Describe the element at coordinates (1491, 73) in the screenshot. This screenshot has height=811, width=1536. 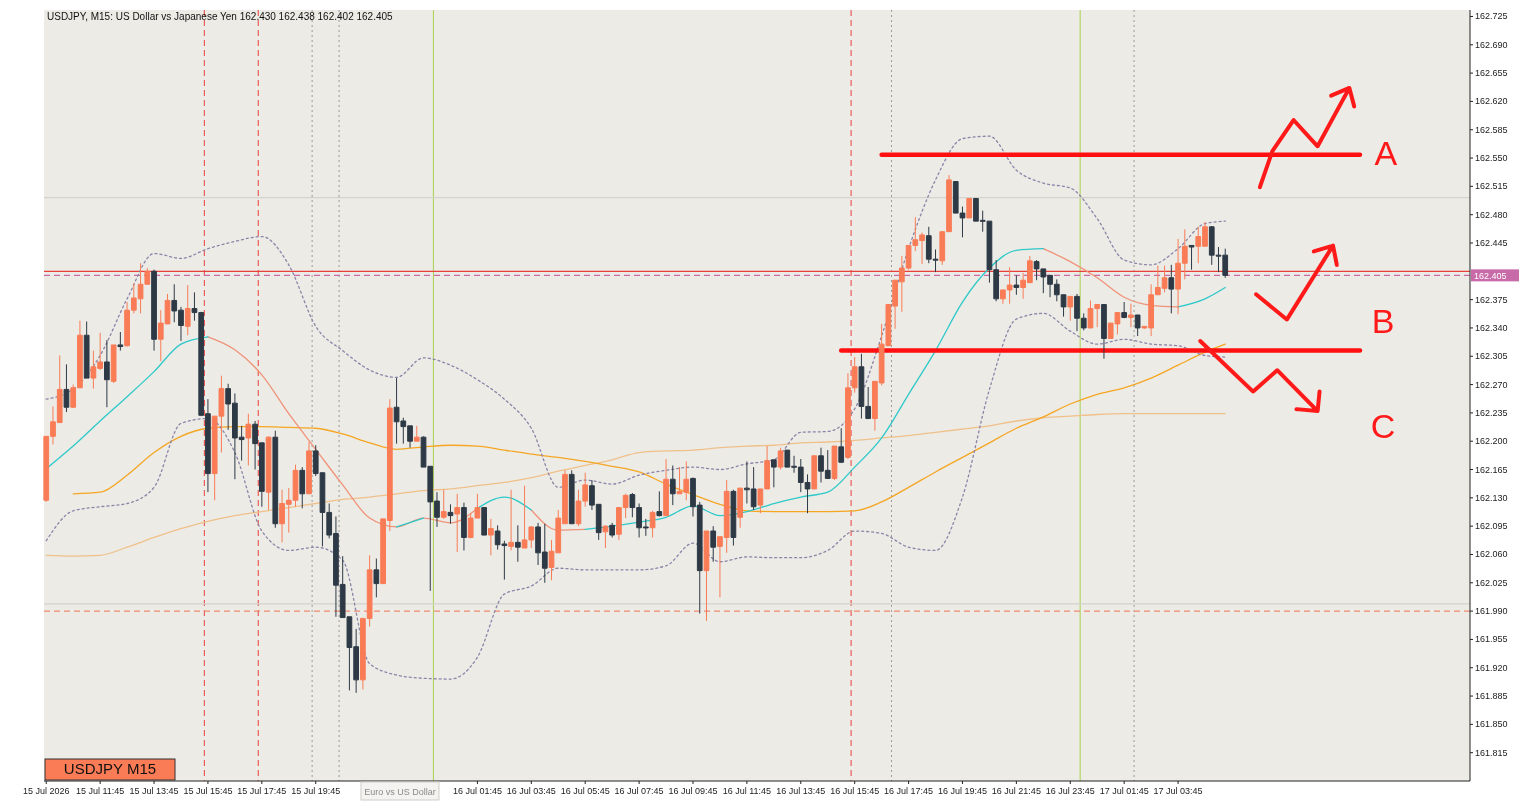
I see `y-tick-label: 162.655` at that location.